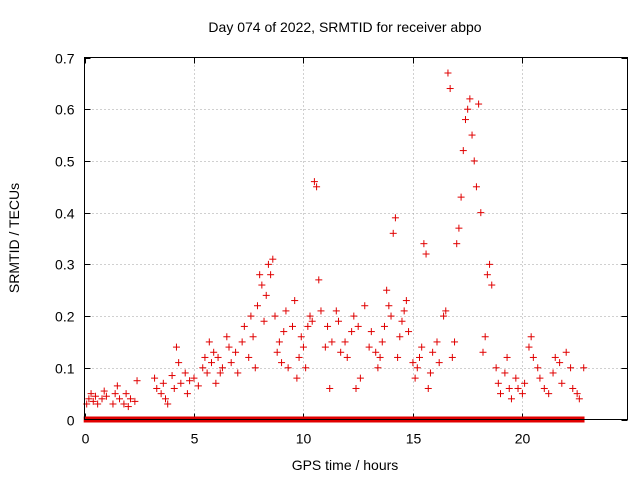 The image size is (640, 480). Describe the element at coordinates (195, 439) in the screenshot. I see `x-tick-label: 5` at that location.